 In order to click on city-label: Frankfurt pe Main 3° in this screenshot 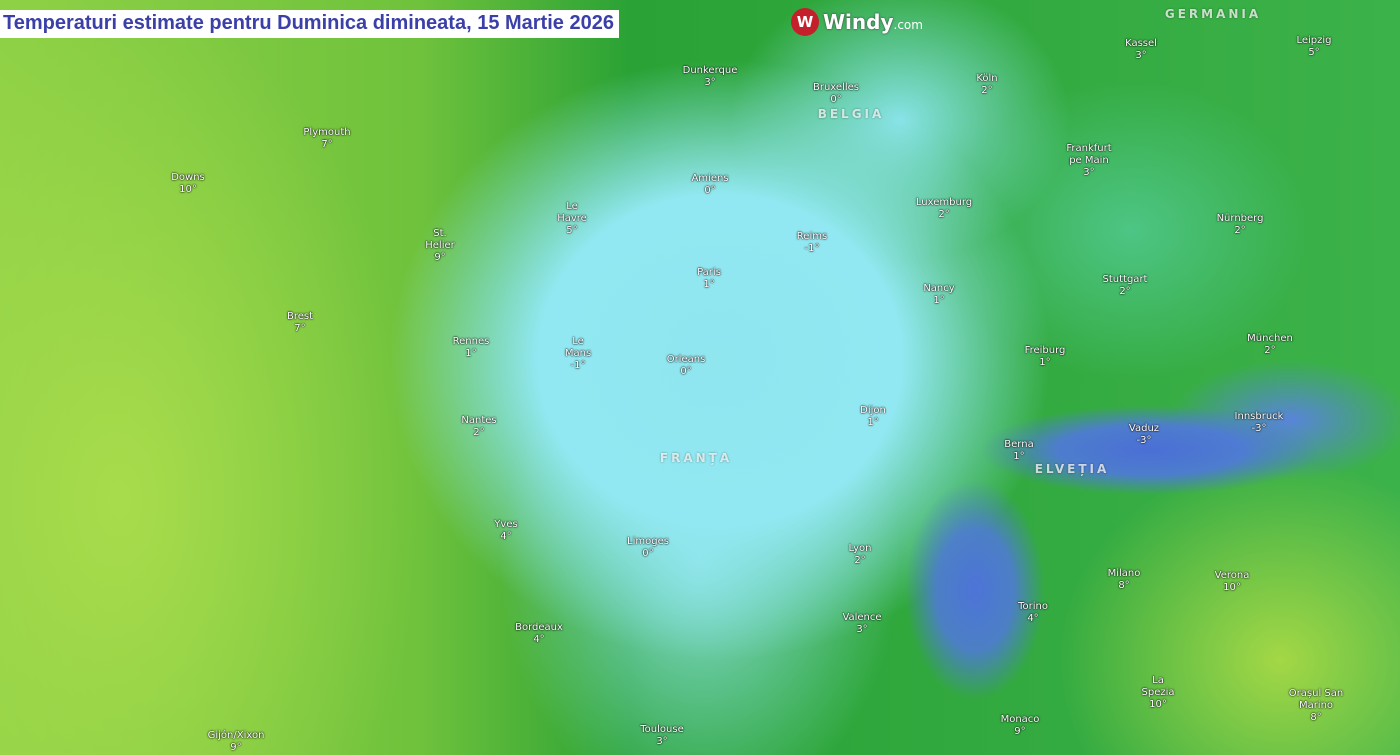, I will do `click(1088, 161)`.